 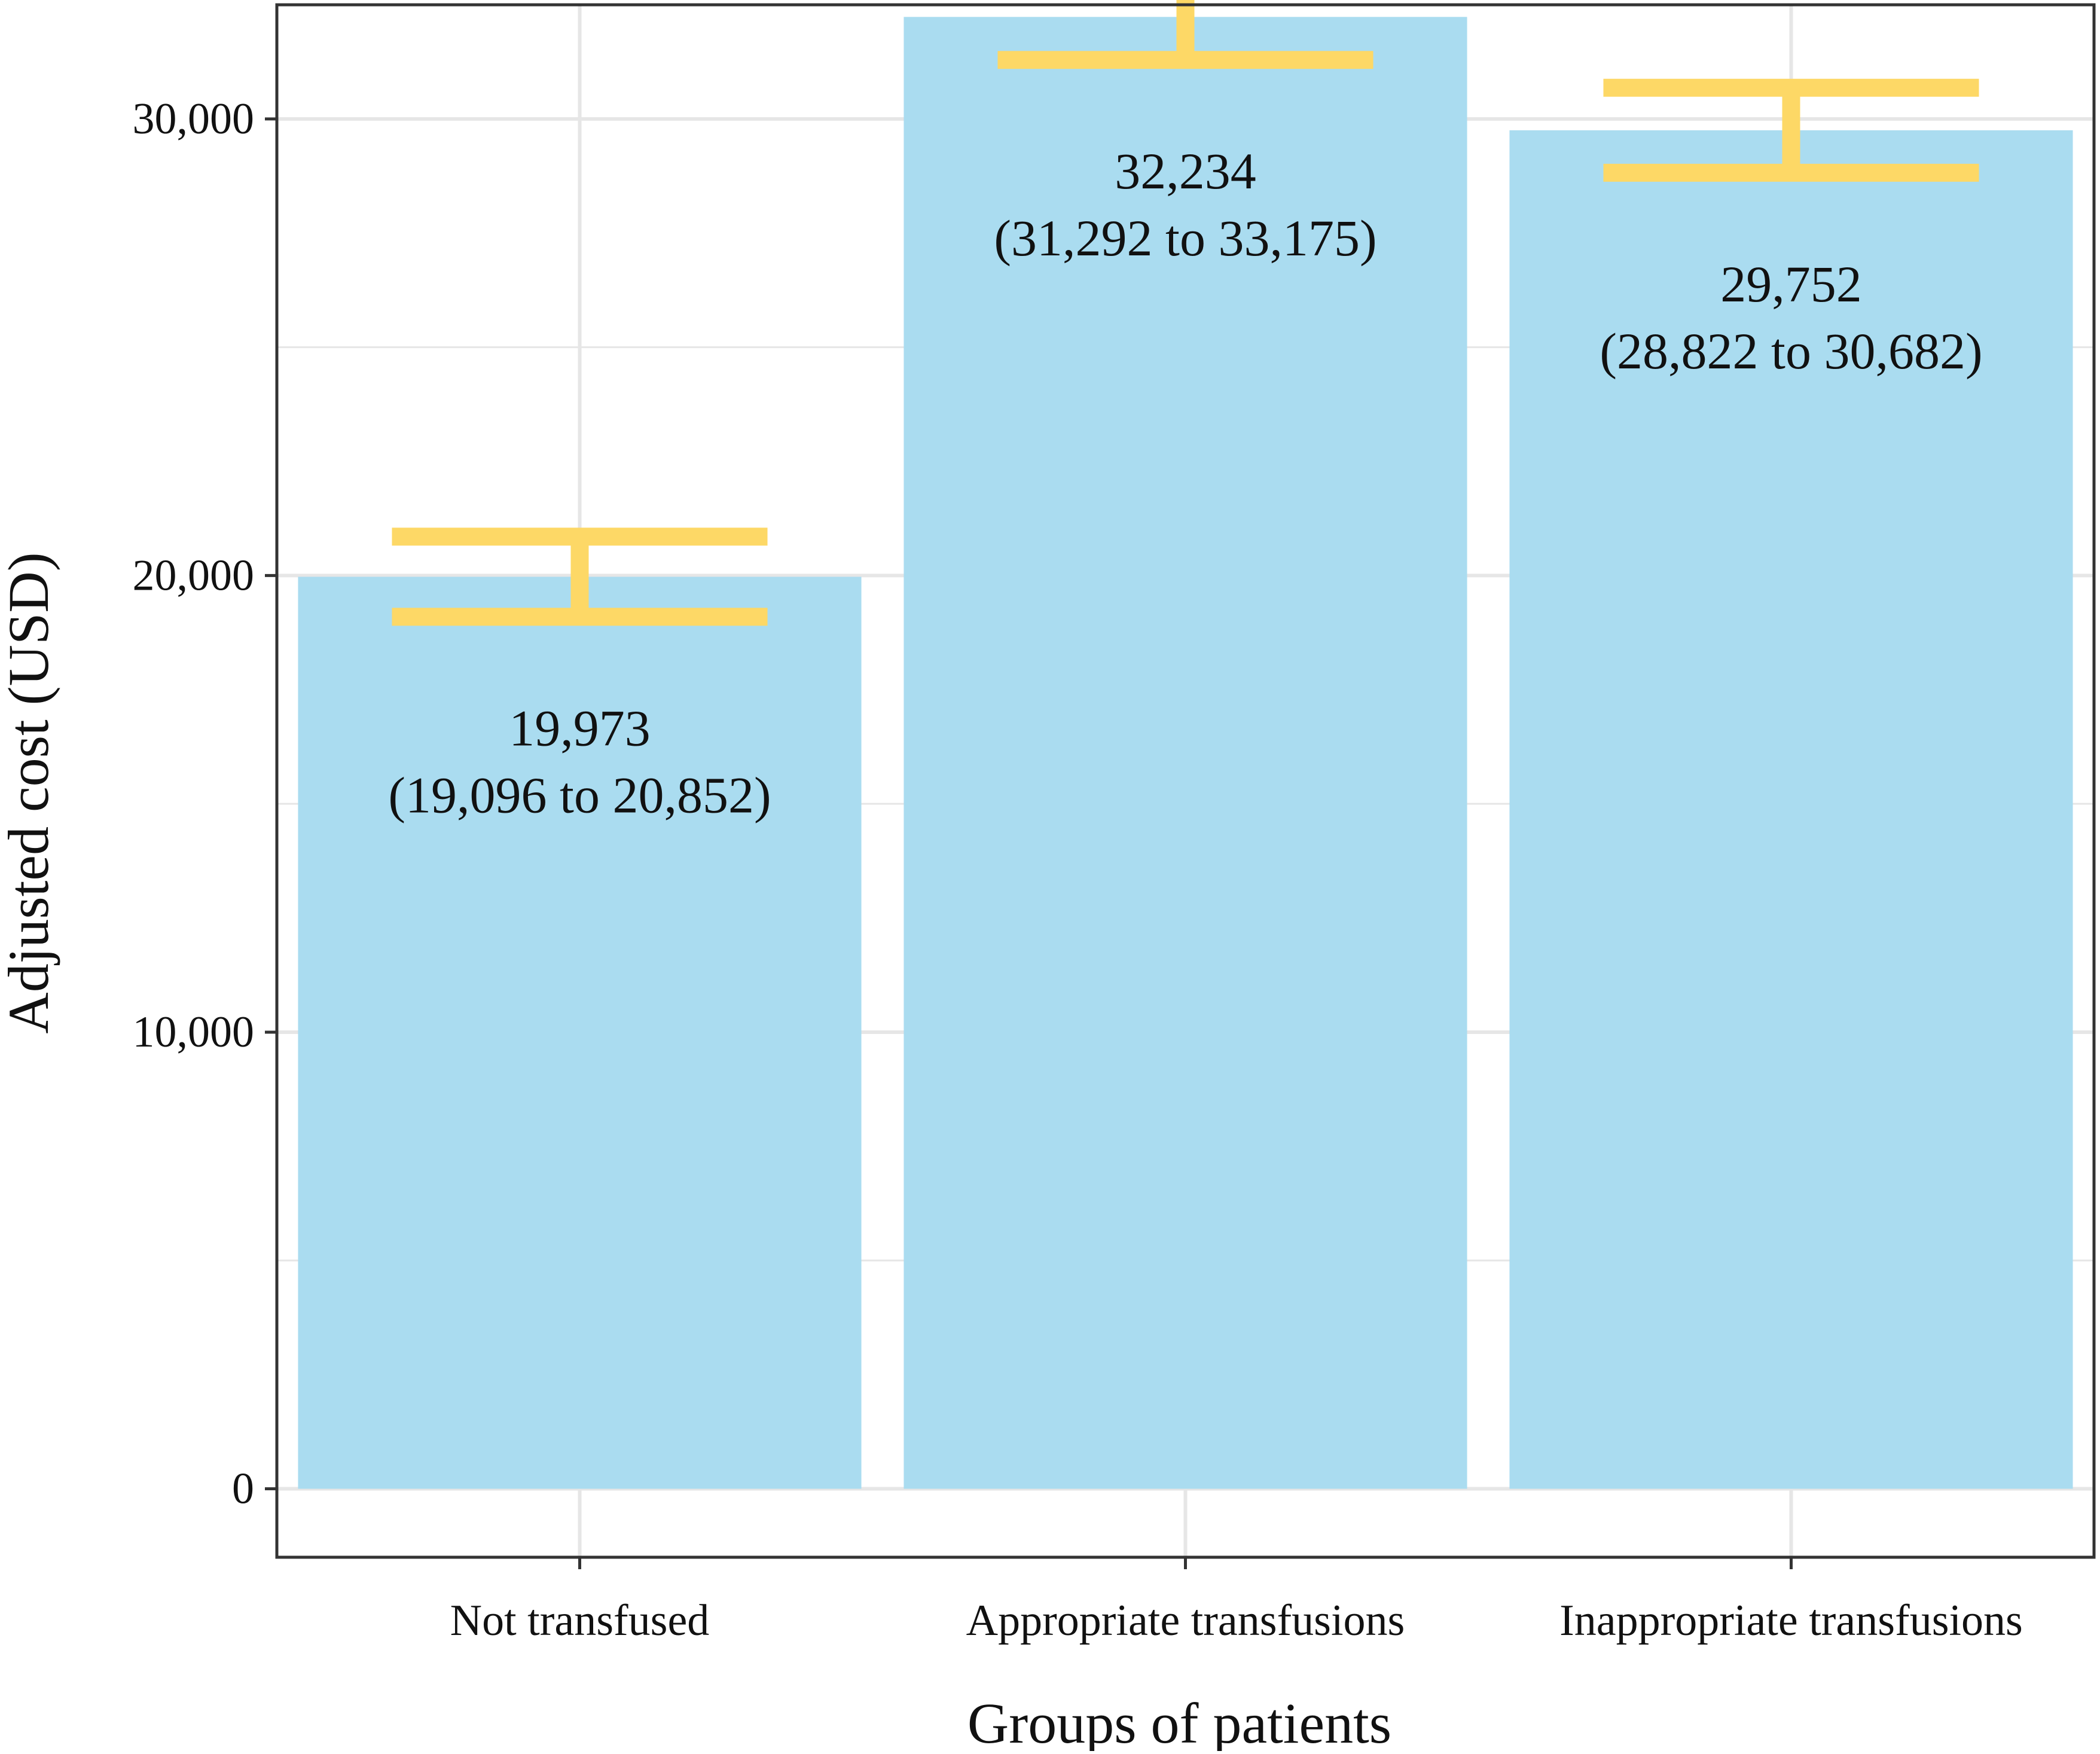 What do you see at coordinates (1791, 1621) in the screenshot?
I see `x-tick-label: Inappropriate transfusions` at bounding box center [1791, 1621].